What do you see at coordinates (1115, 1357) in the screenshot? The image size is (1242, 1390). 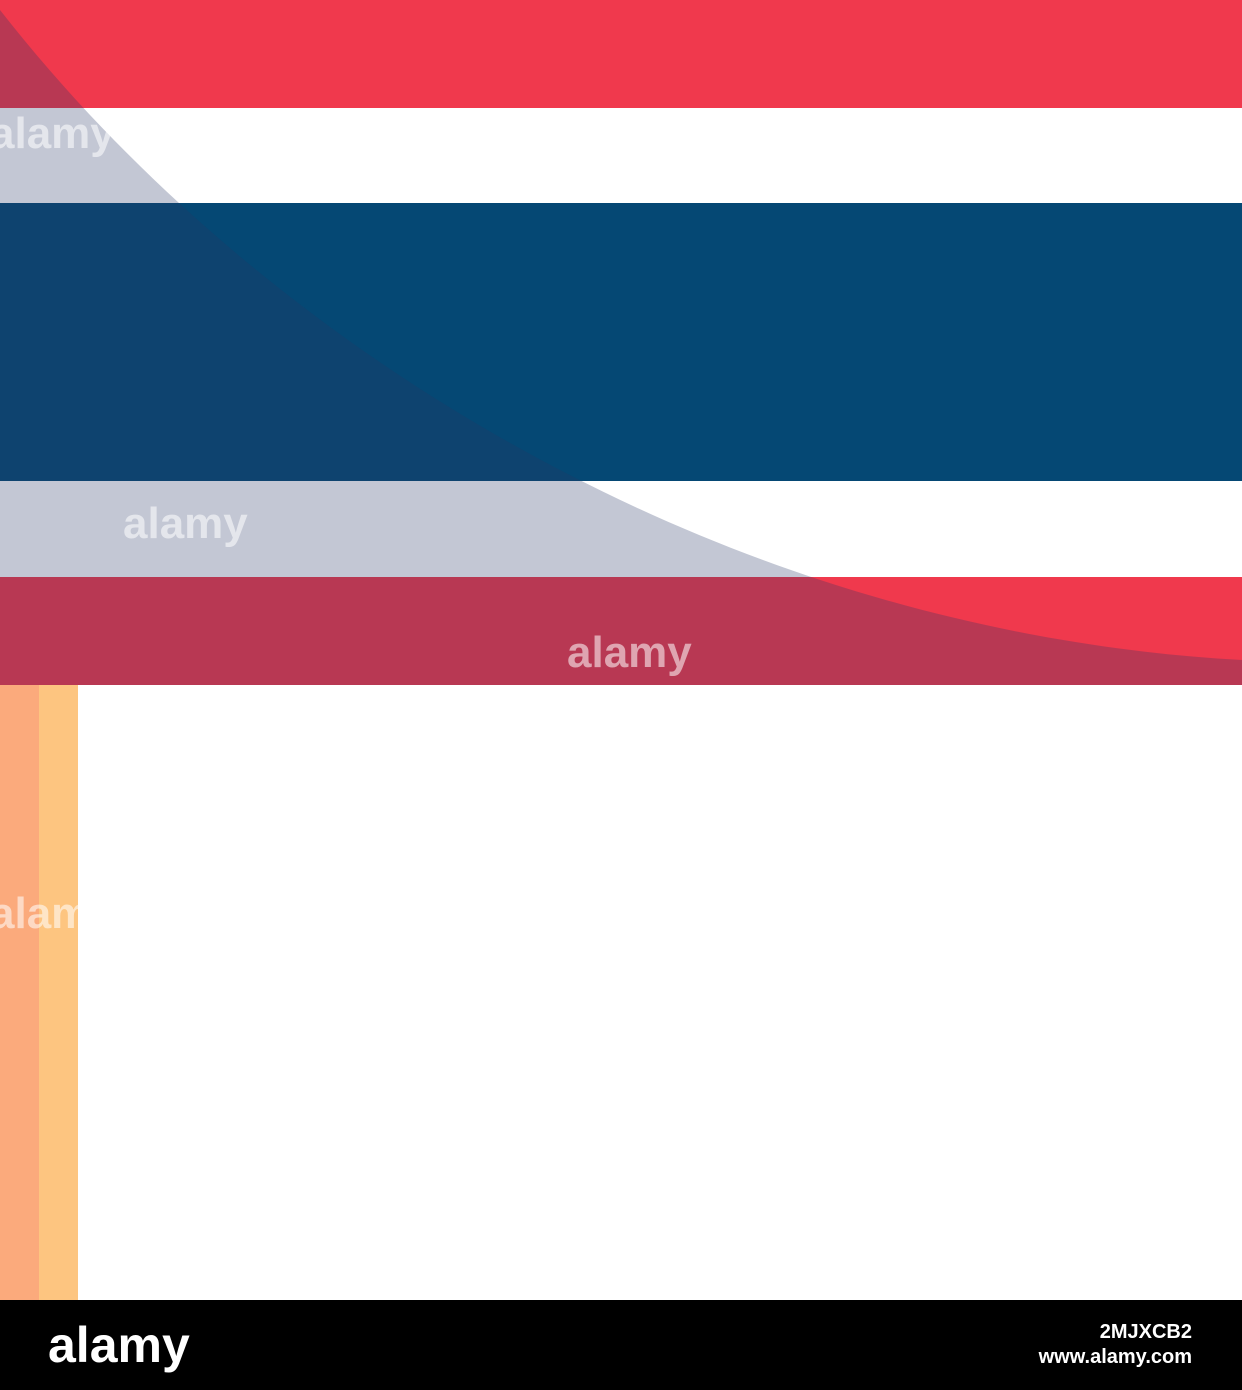 I see `footer-url: www.alamy.com` at bounding box center [1115, 1357].